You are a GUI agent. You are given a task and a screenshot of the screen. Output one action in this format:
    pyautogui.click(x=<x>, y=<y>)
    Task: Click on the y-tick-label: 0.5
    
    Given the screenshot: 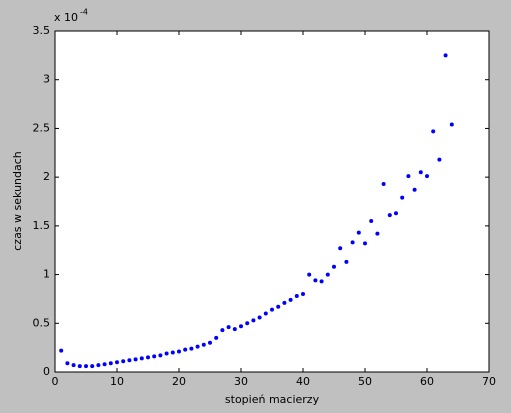 What is the action you would take?
    pyautogui.click(x=42, y=322)
    